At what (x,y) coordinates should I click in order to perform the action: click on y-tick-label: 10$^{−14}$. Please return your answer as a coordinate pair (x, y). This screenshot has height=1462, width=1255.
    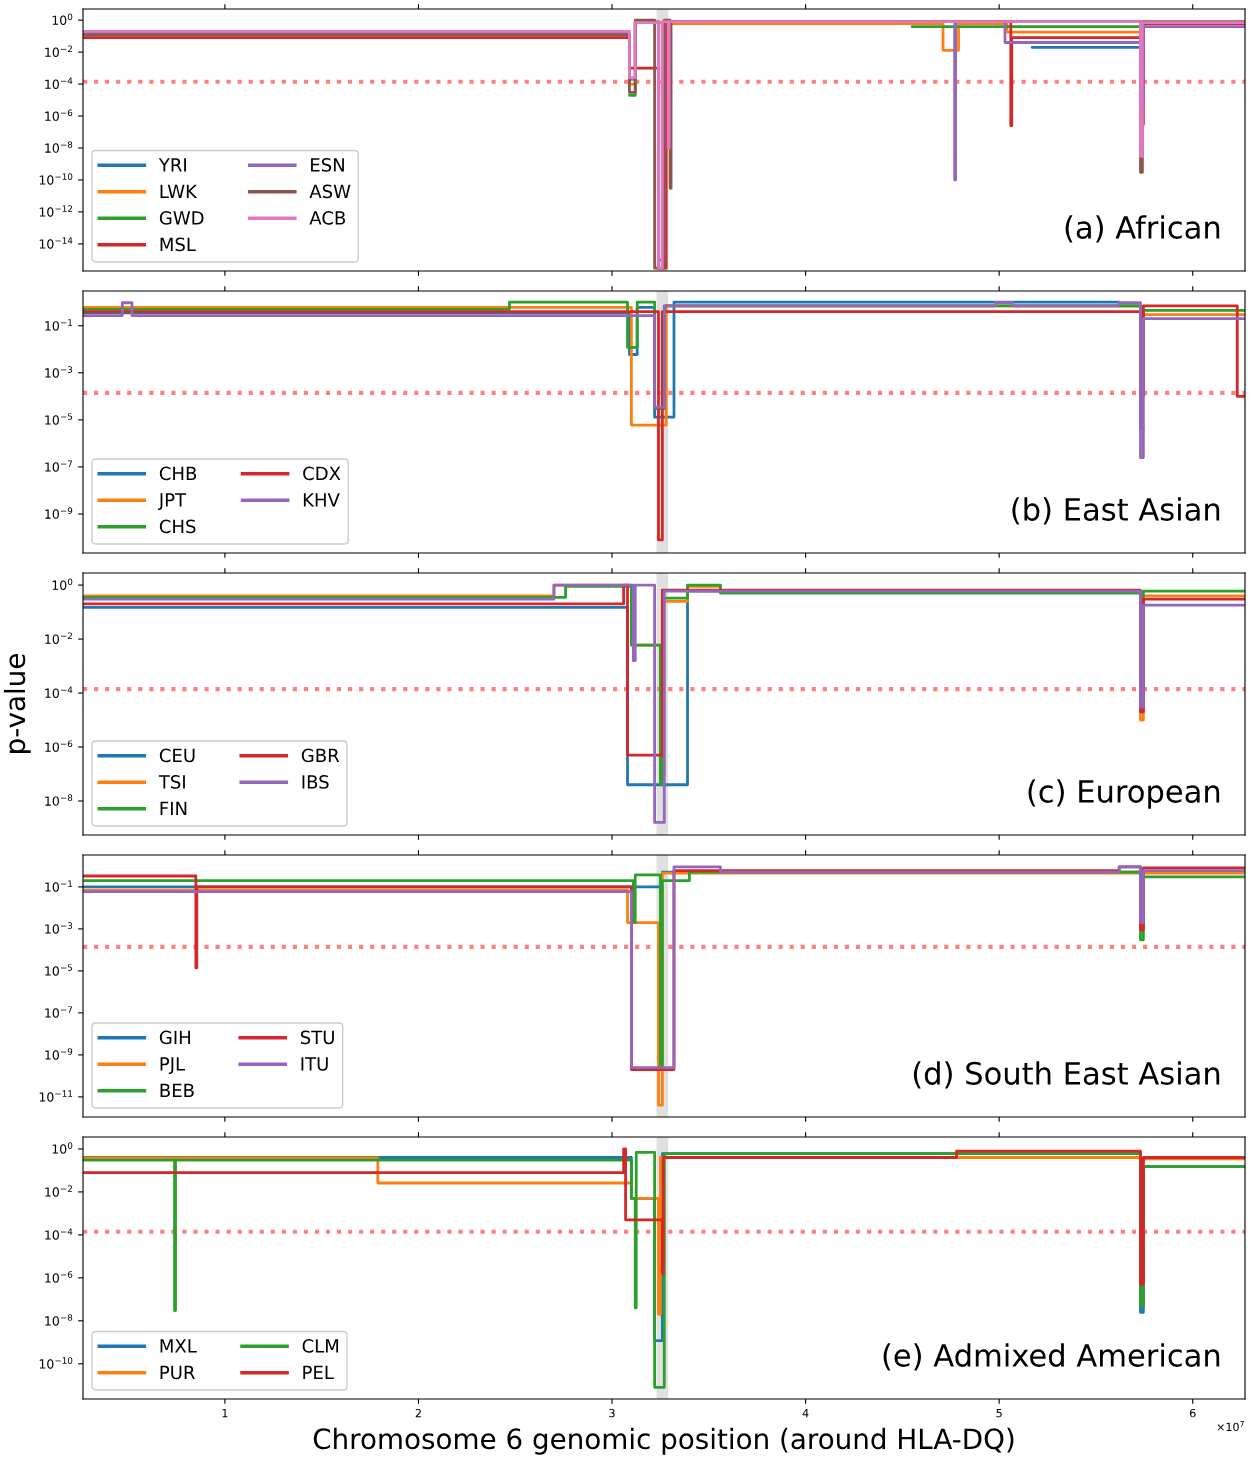
    Looking at the image, I should click on (56, 243).